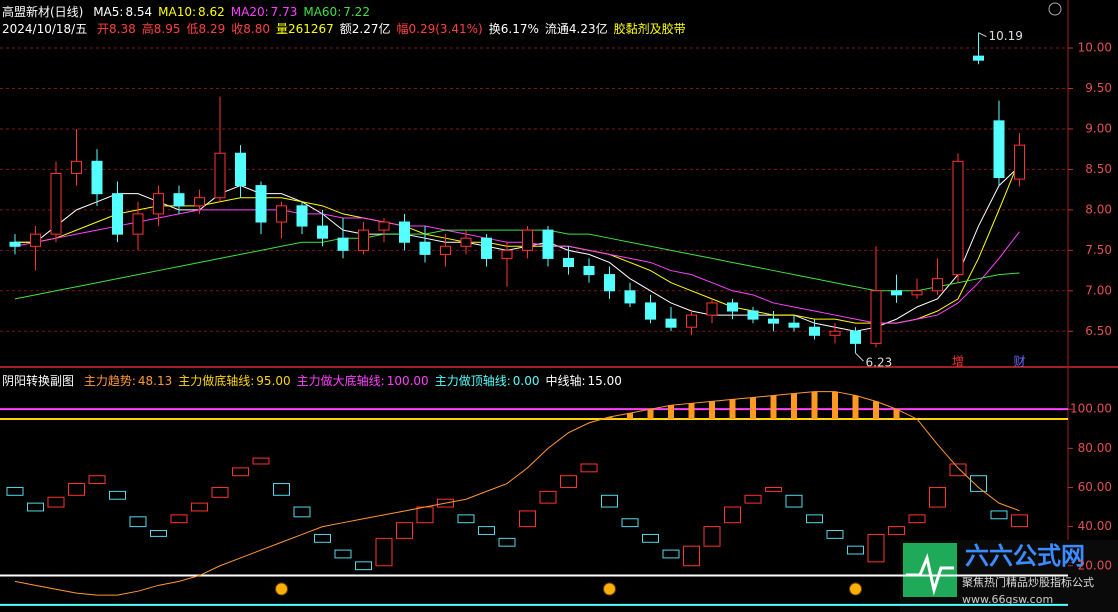 The image size is (1118, 612). I want to click on y-tick-label: 7.00, so click(1098, 290).